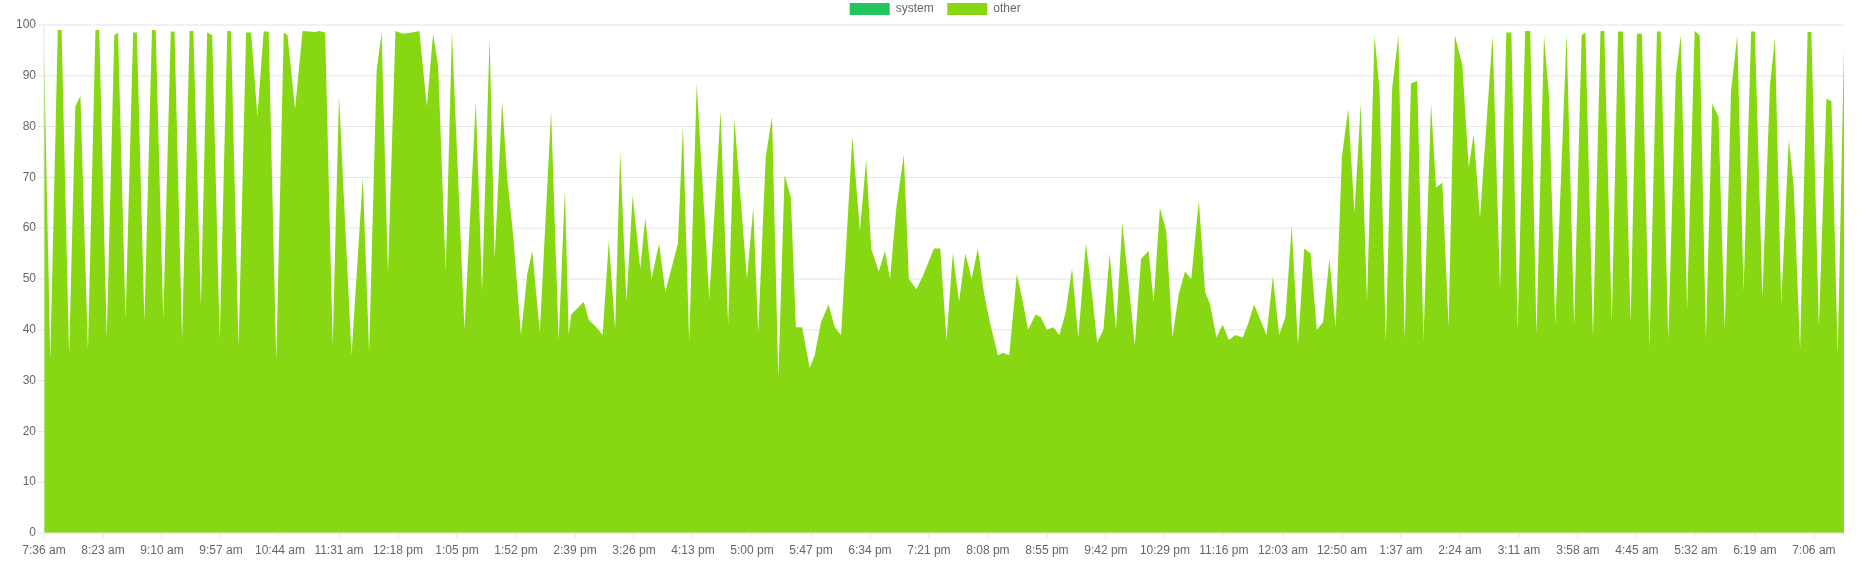  I want to click on x-tick-label: 7:36 am, so click(44, 550).